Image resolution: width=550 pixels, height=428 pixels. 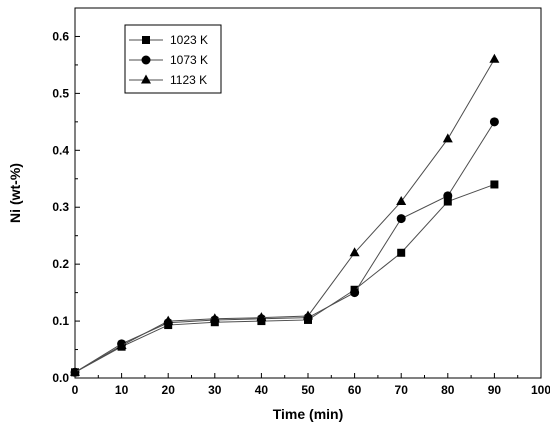 I want to click on legend-marker-triangle, so click(x=146, y=79).